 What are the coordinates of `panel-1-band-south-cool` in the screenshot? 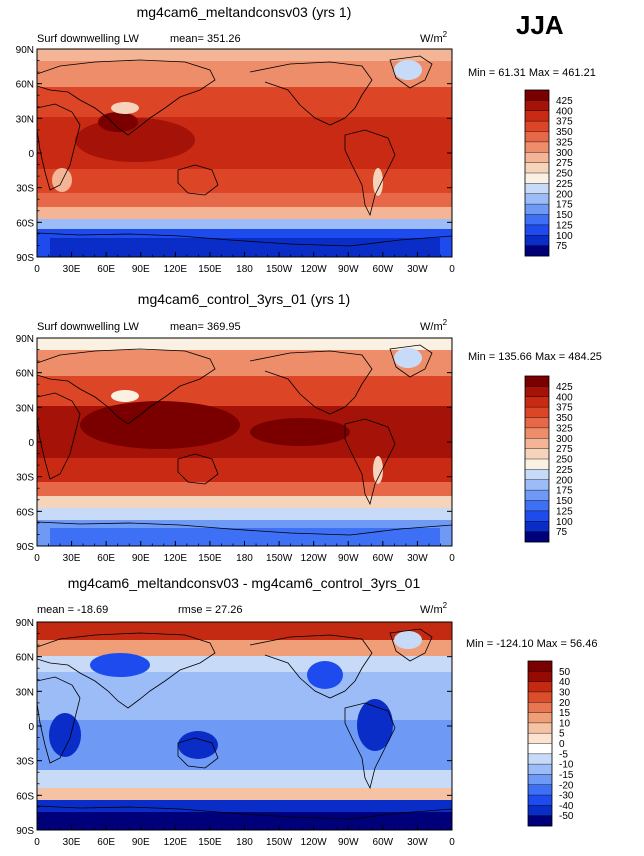 It's located at (244, 213).